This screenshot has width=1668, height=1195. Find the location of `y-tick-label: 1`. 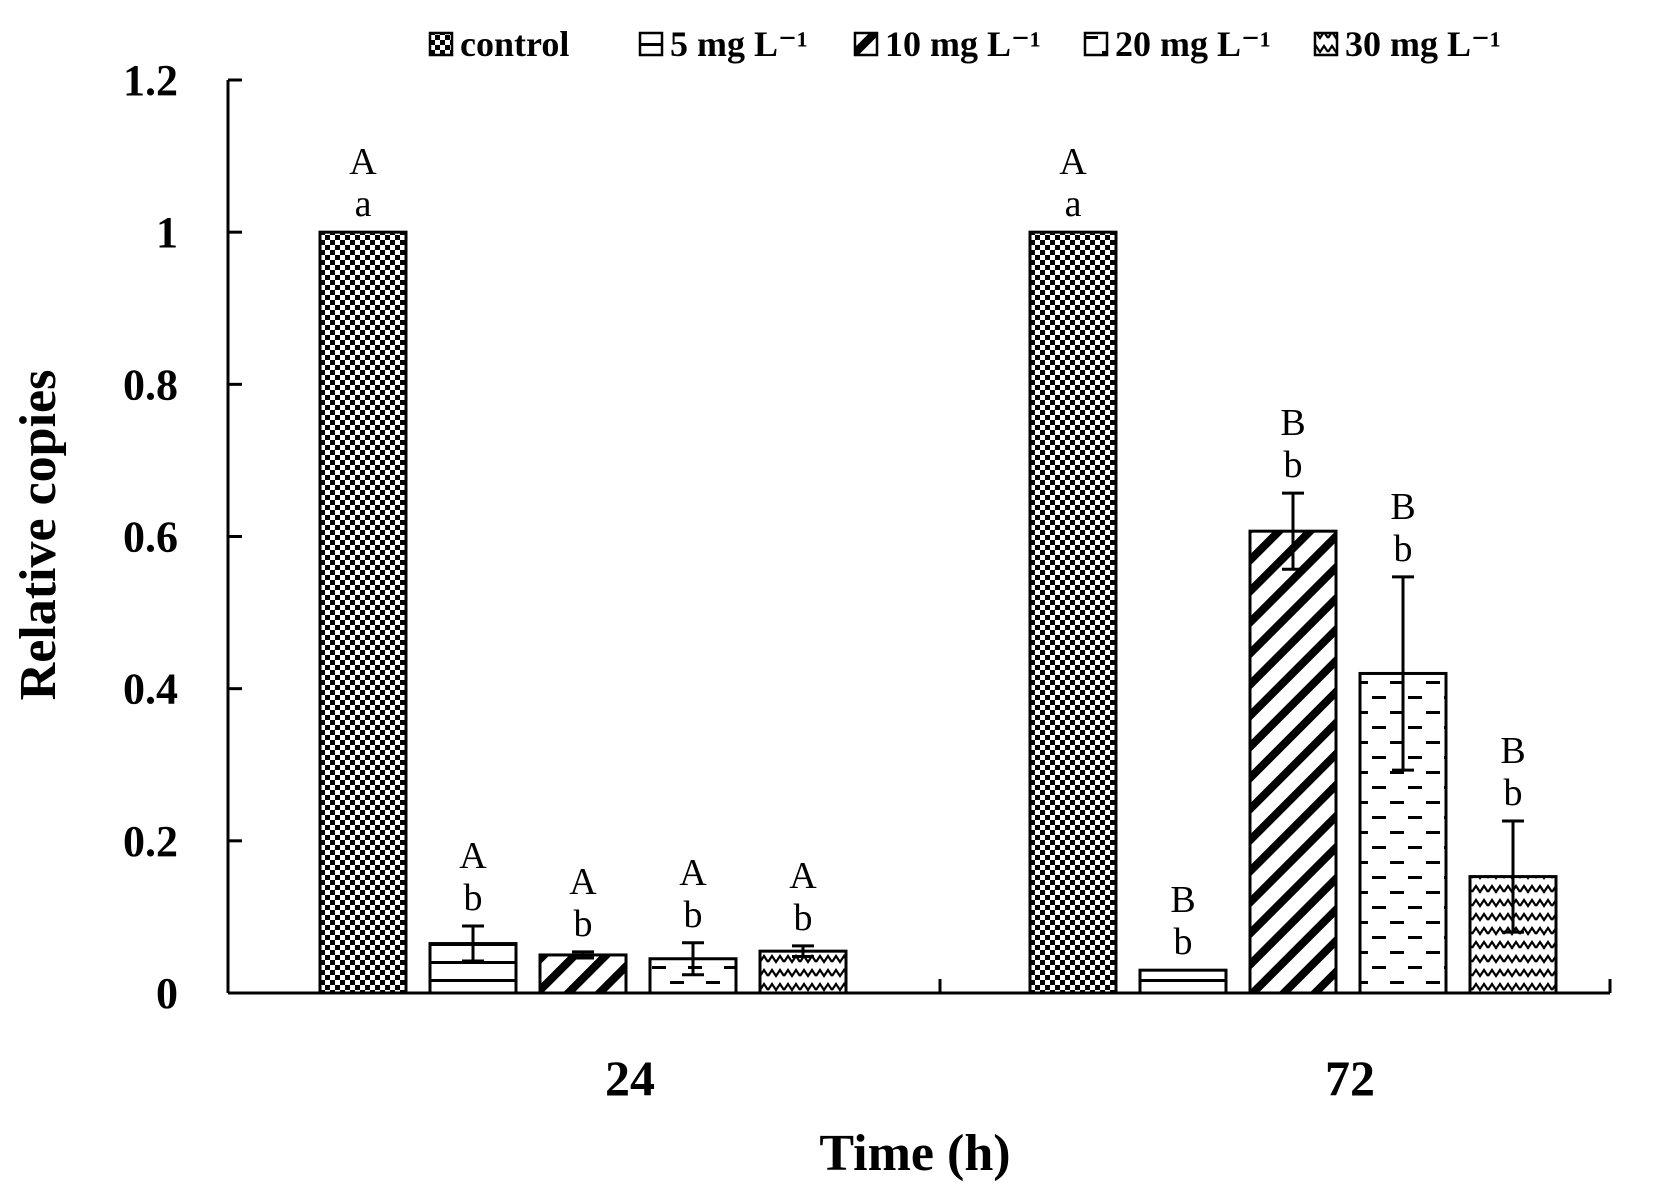

y-tick-label: 1 is located at coordinates (167, 232).